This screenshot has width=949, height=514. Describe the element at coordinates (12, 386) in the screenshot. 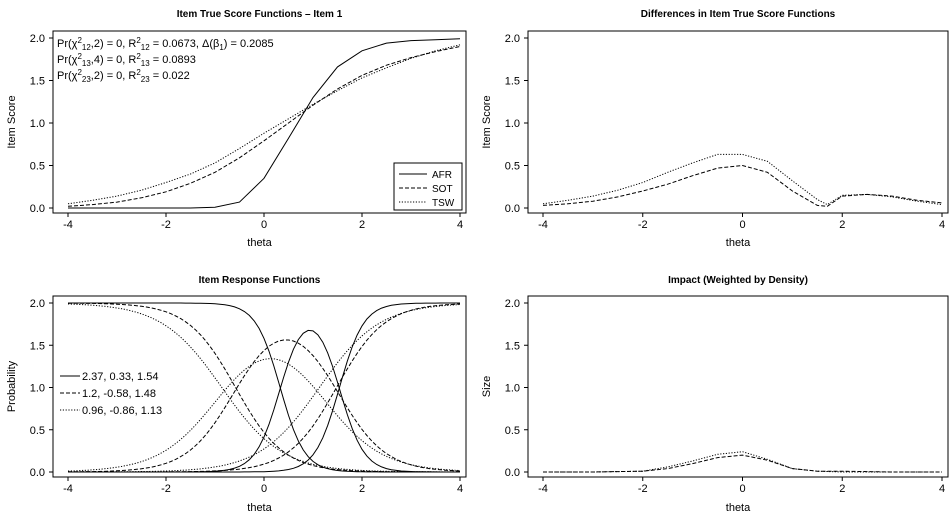

I see `y-axis-label: Probability` at that location.